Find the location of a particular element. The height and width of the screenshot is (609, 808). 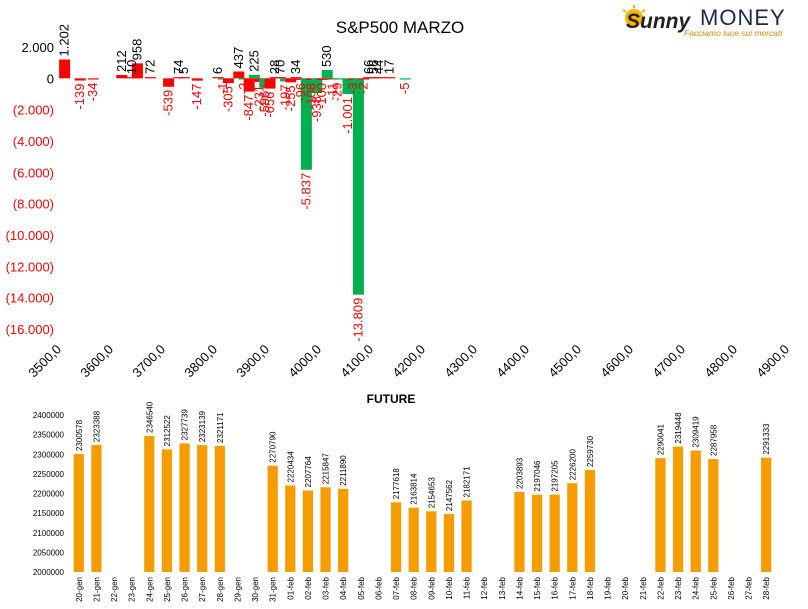

chart1-data-label: 212 is located at coordinates (121, 61).